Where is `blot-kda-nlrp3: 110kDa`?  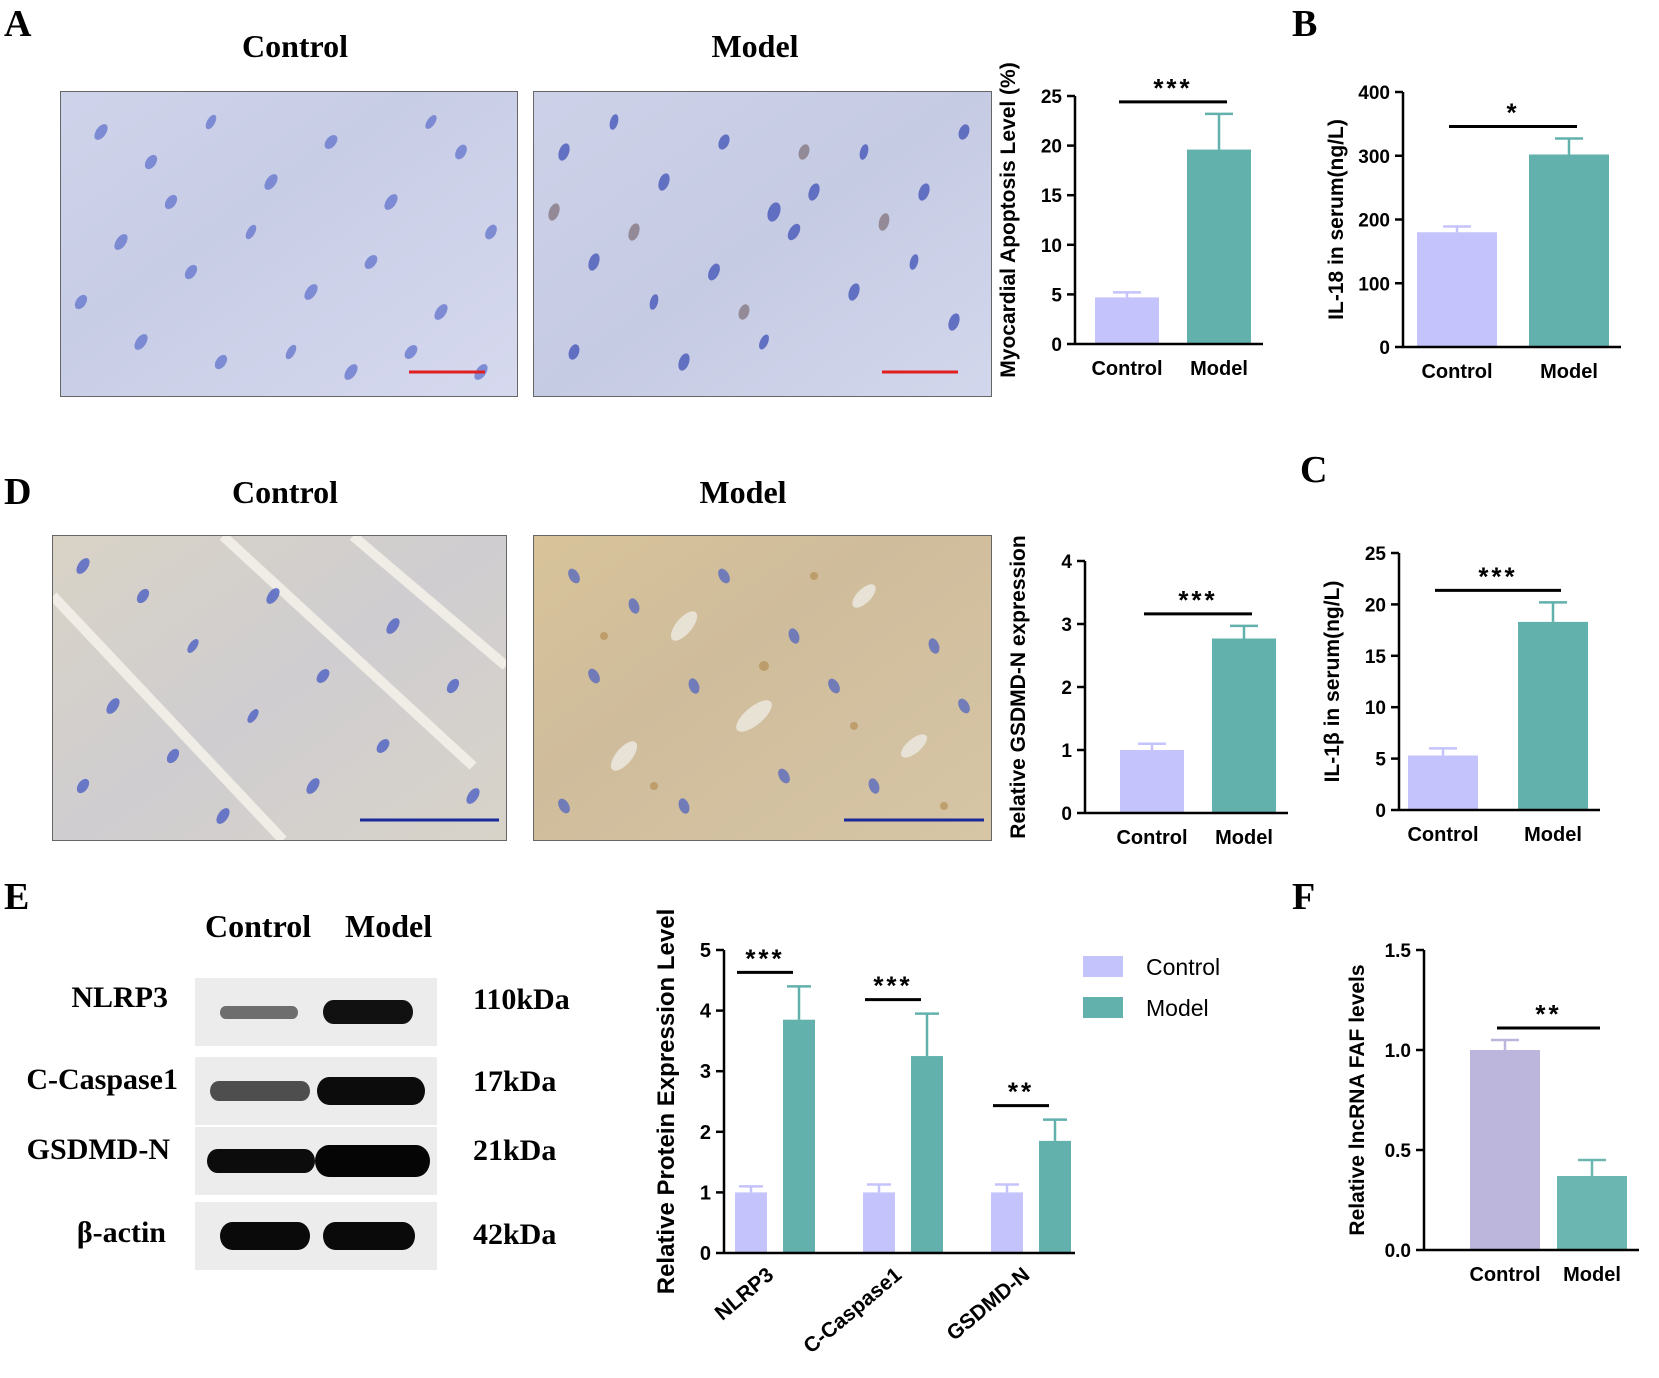 blot-kda-nlrp3: 110kDa is located at coordinates (521, 999).